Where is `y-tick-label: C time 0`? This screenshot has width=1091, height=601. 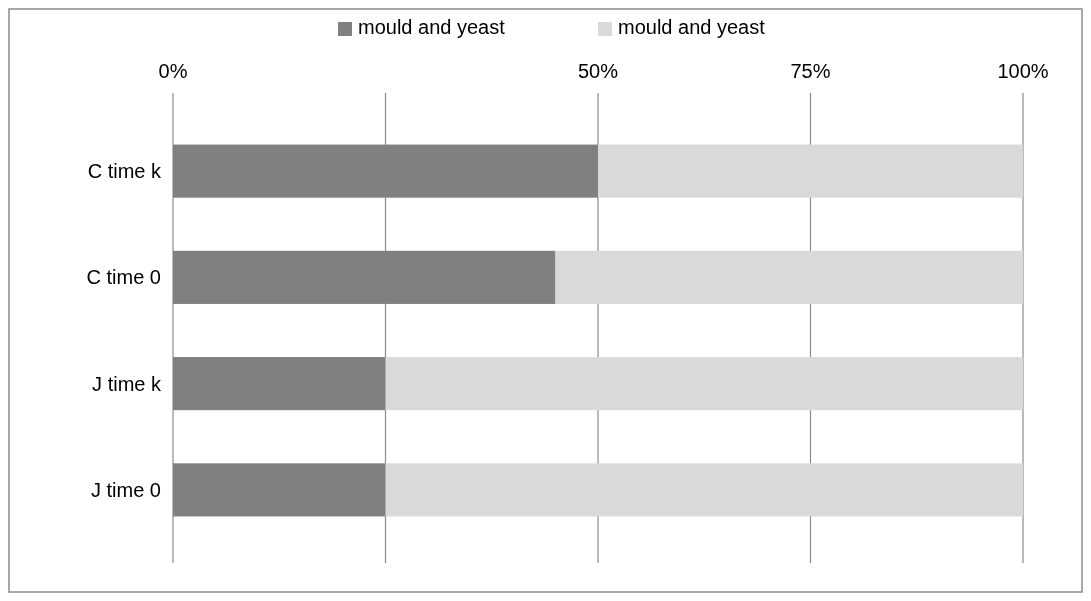 y-tick-label: C time 0 is located at coordinates (123, 277).